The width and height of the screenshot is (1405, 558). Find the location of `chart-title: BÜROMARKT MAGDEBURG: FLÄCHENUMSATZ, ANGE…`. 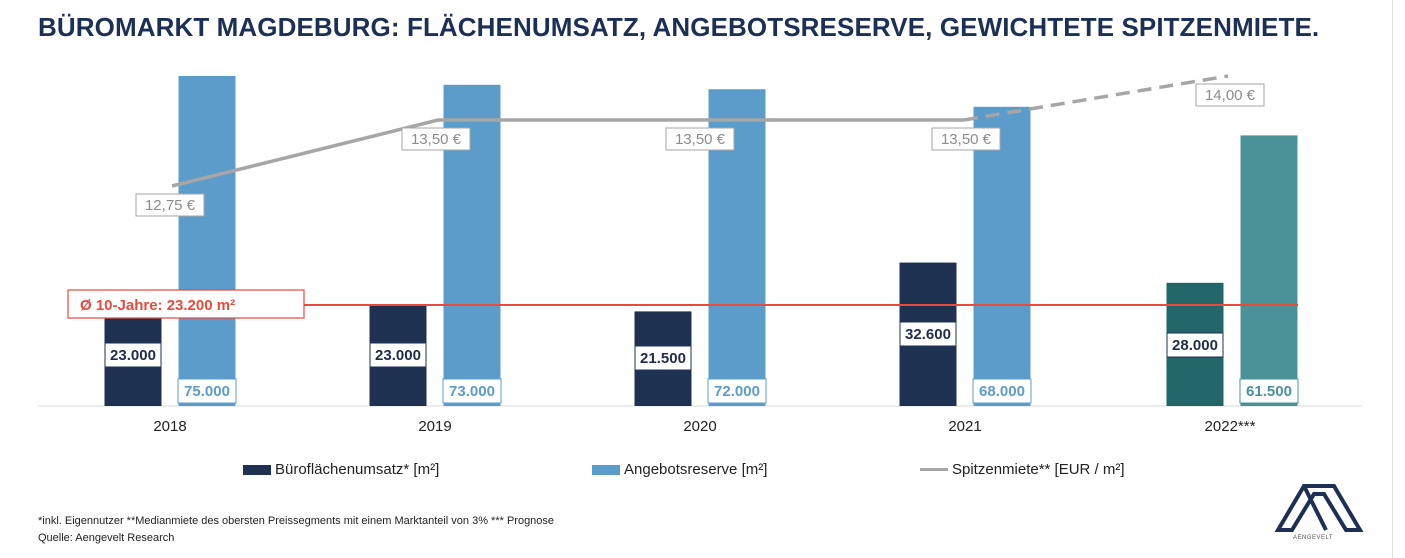

chart-title: BÜROMARKT MAGDEBURG: FLÄCHENUMSATZ, ANGE… is located at coordinates (679, 27).